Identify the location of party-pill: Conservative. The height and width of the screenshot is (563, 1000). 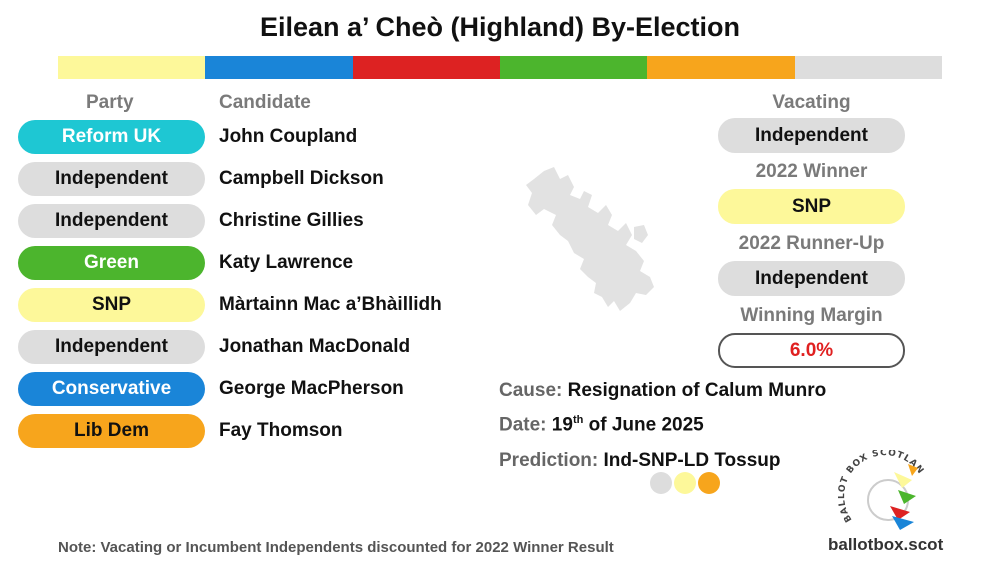
(111, 389).